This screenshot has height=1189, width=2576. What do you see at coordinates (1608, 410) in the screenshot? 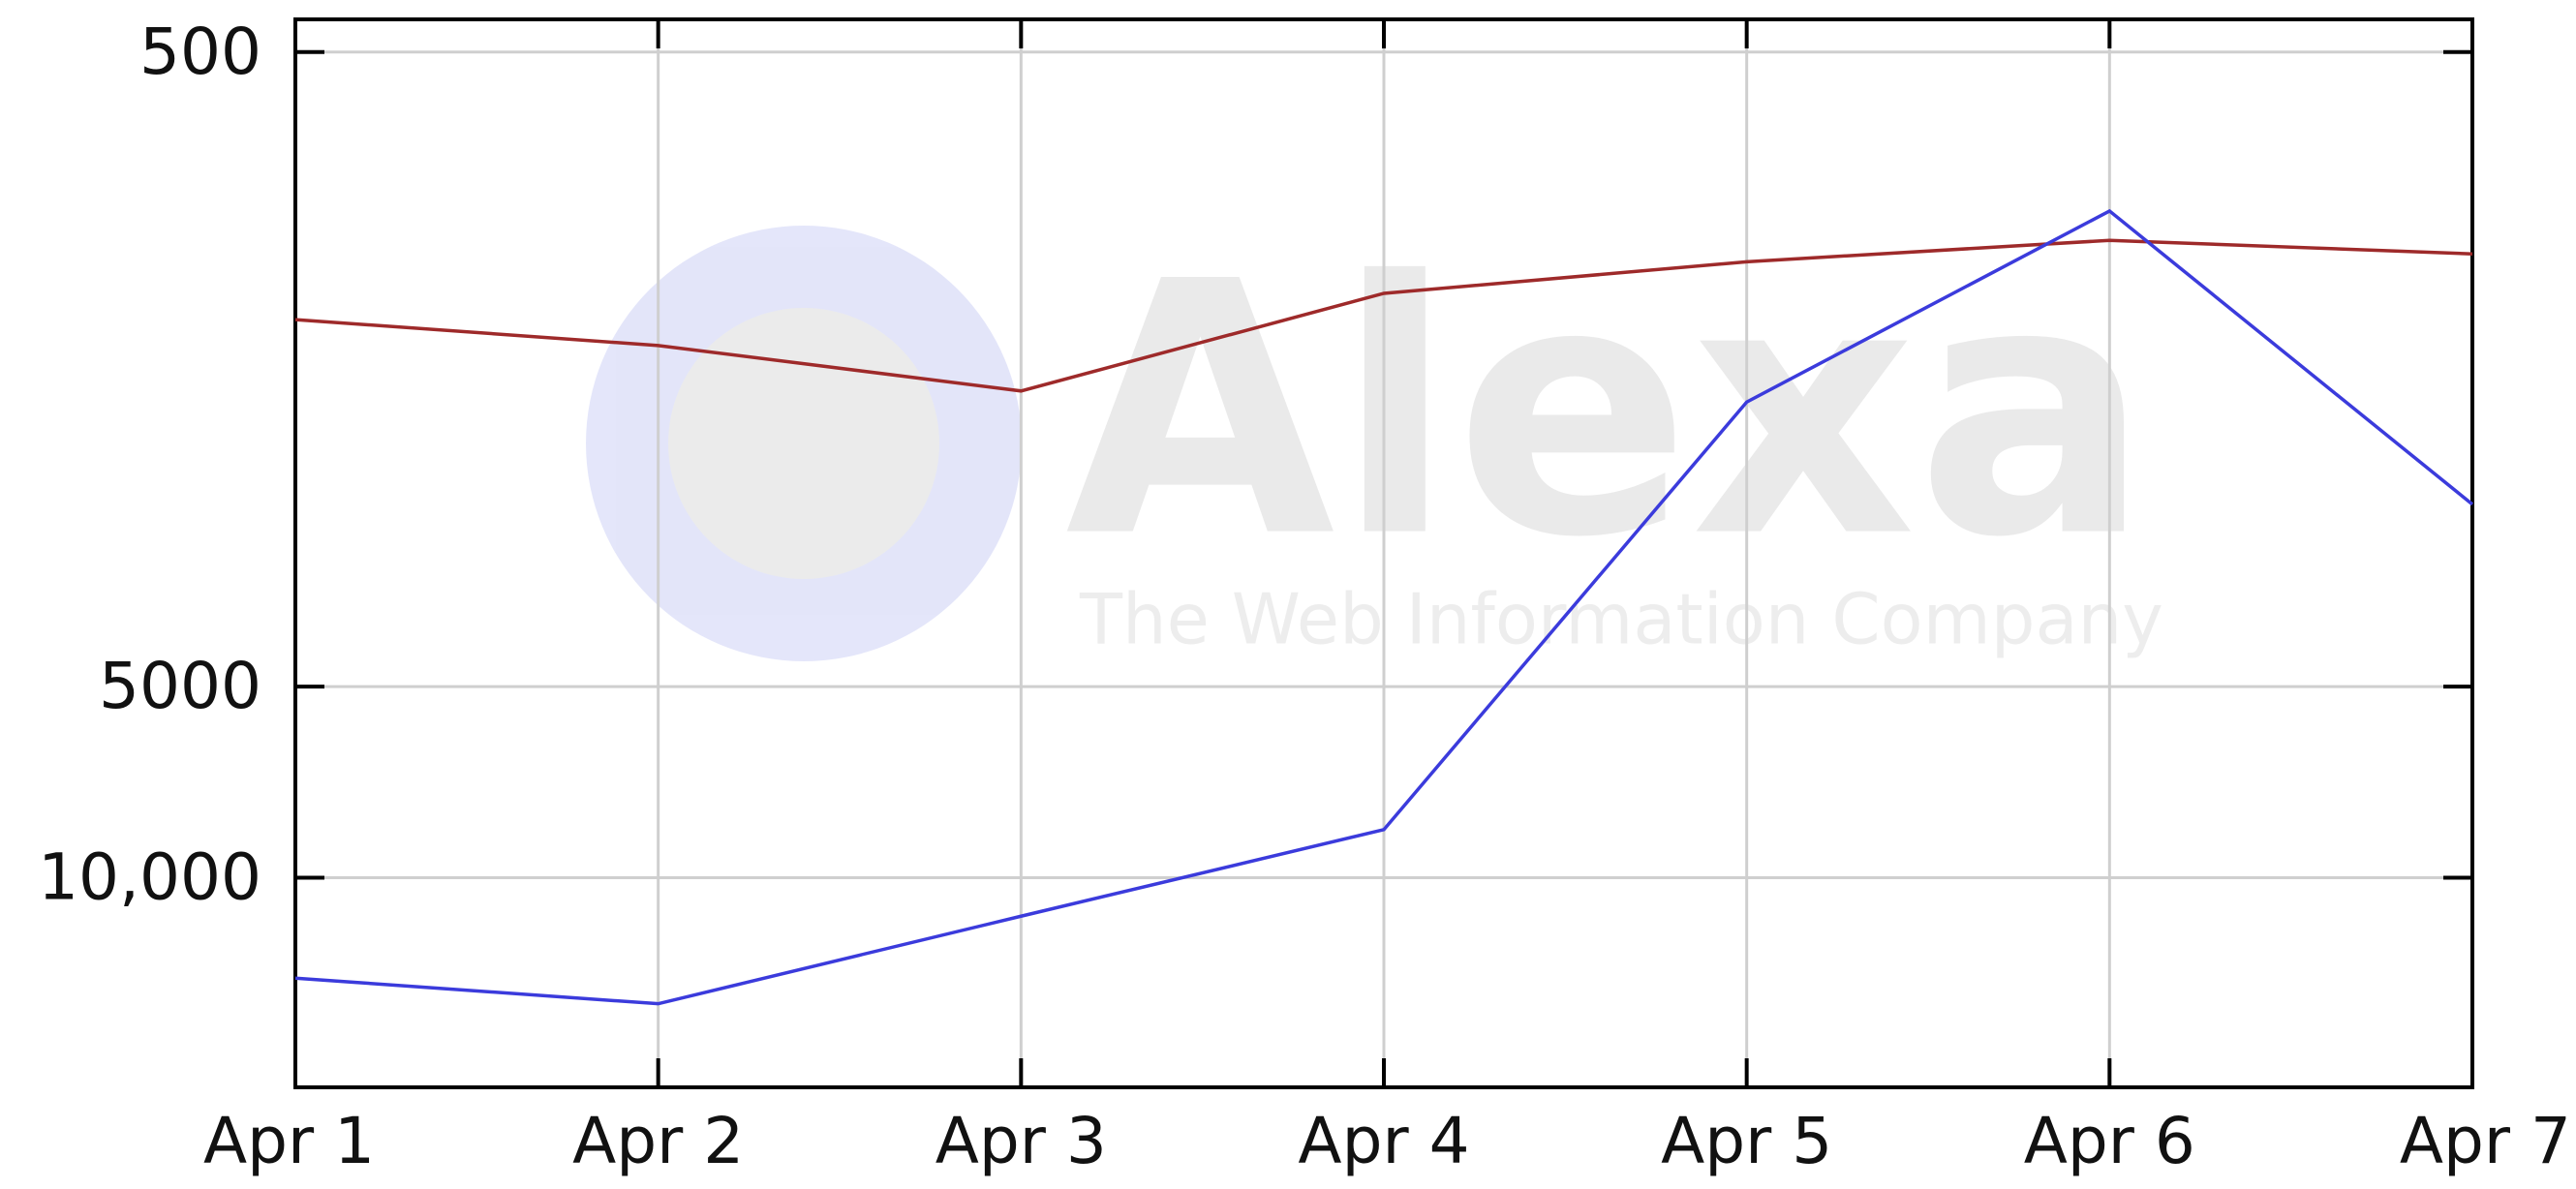
I see `watermark-text: Alexa` at bounding box center [1608, 410].